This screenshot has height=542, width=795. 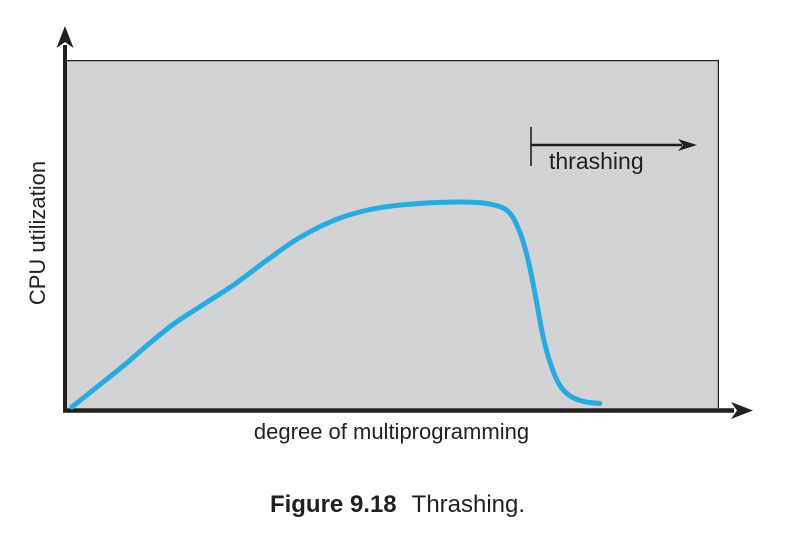 I want to click on x-axis-title: degree of multiprogramming, so click(x=391, y=431).